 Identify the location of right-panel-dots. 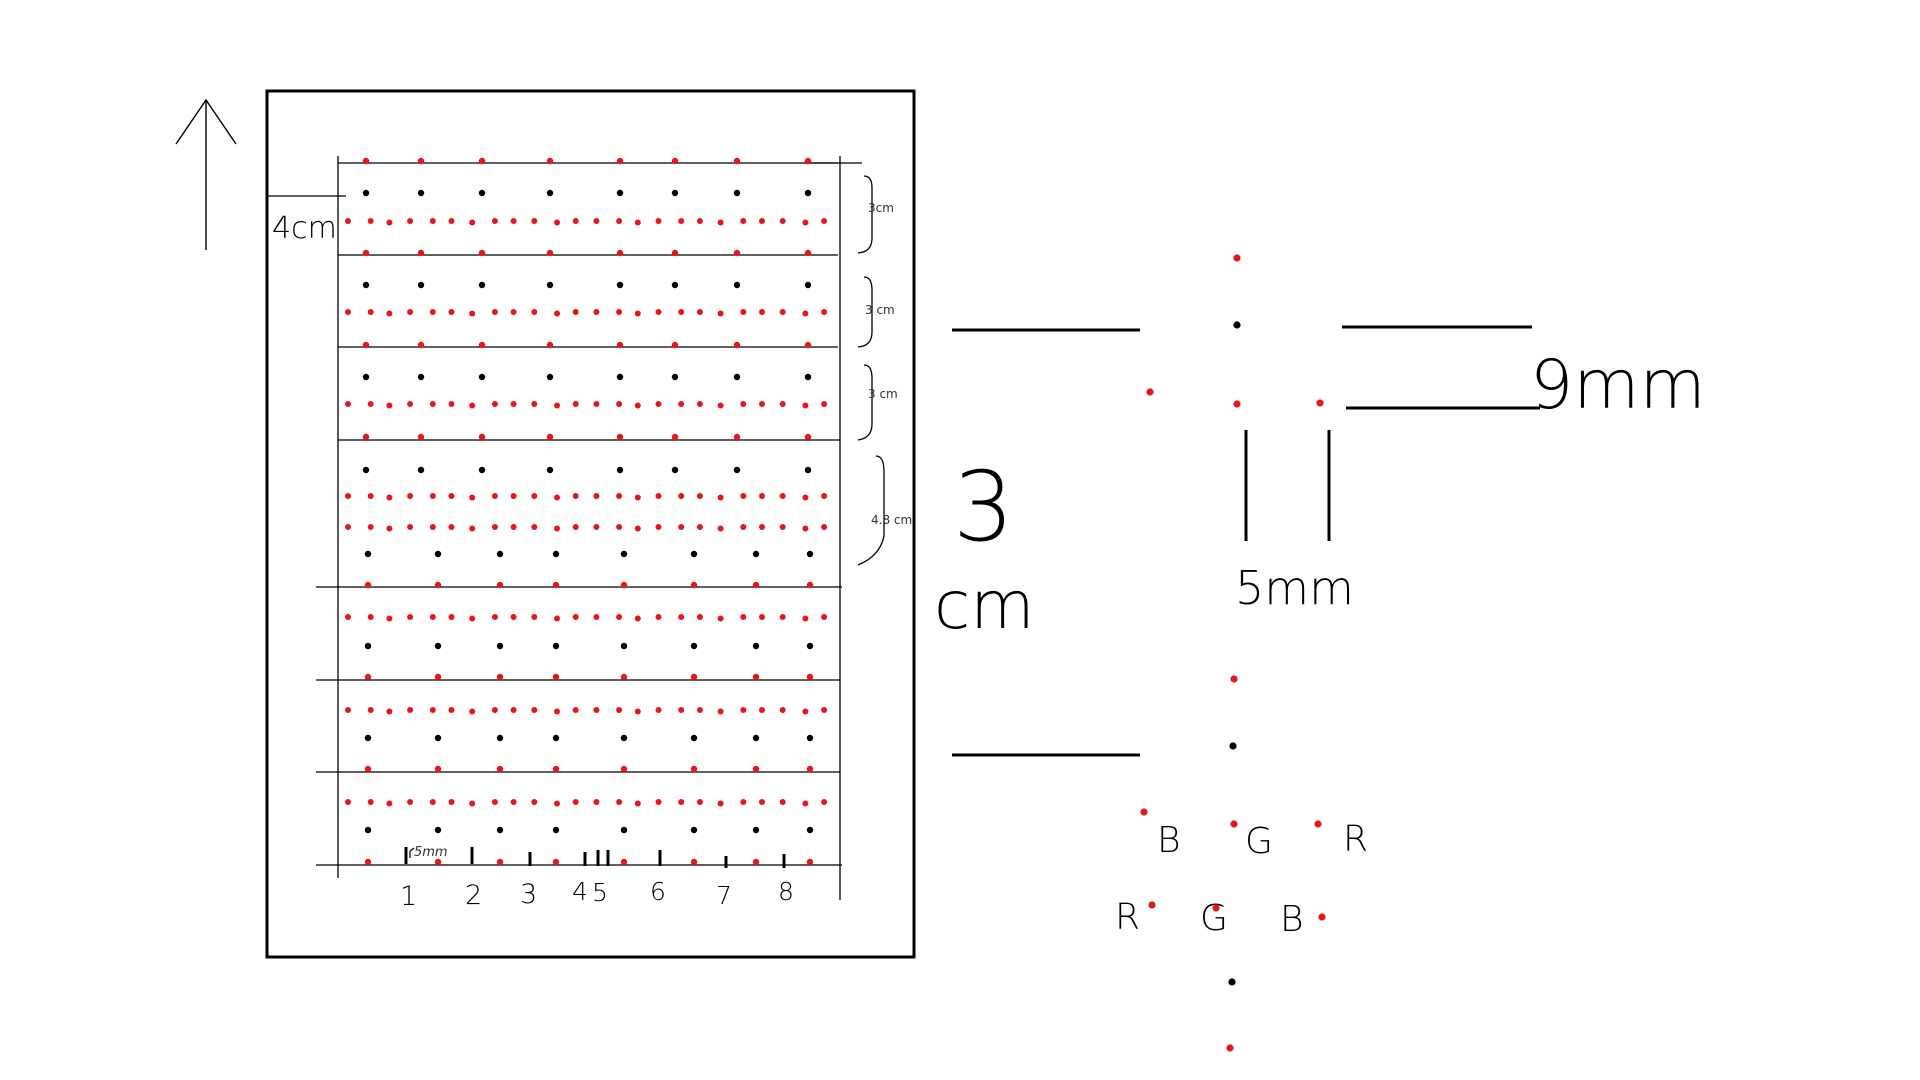
(1233, 653).